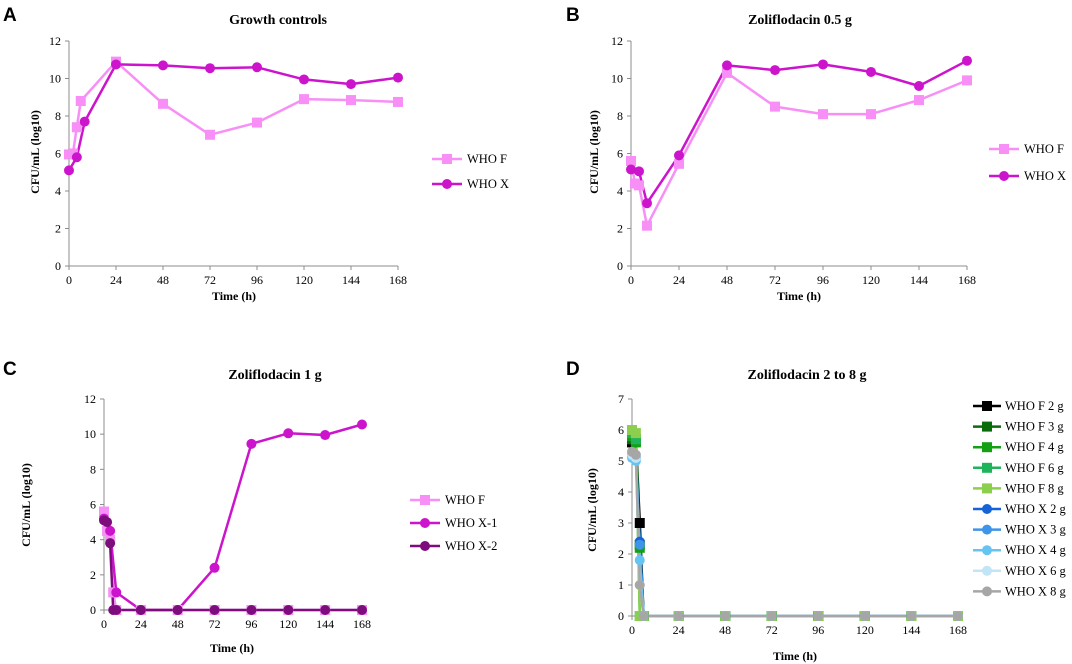  Describe the element at coordinates (967, 280) in the screenshot. I see `x-tick-label: 168` at that location.